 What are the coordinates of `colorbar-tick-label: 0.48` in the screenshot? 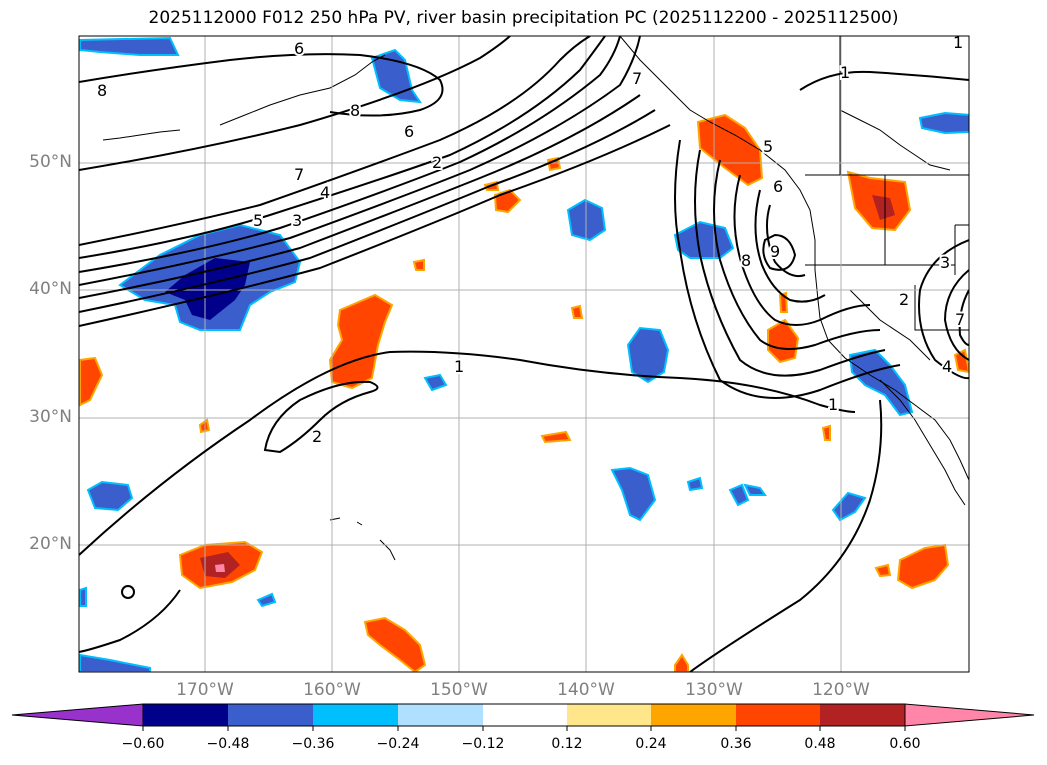 It's located at (820, 744).